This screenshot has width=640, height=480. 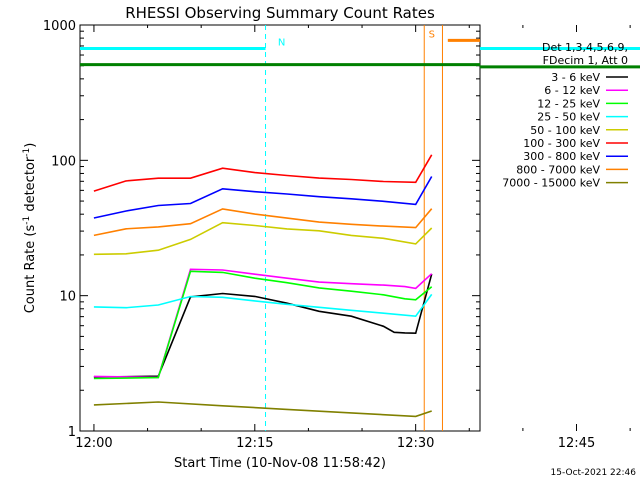 What do you see at coordinates (565, 130) in the screenshot?
I see `legend-label: 50 - 100 keV` at bounding box center [565, 130].